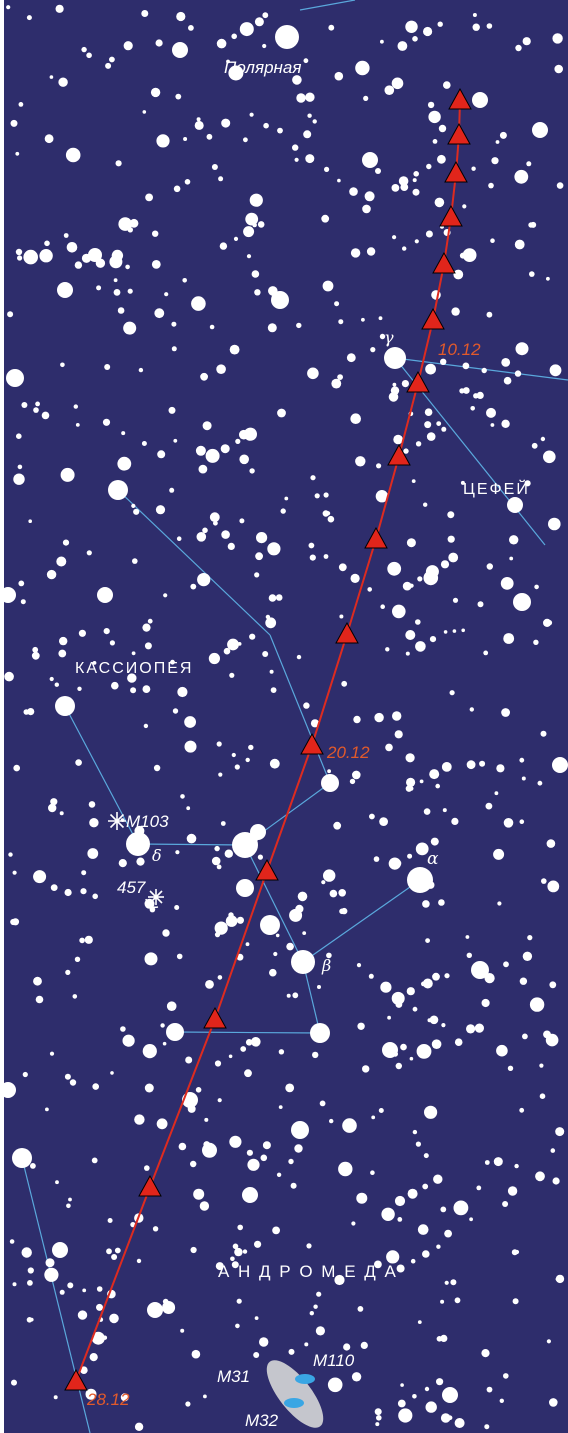 The width and height of the screenshot is (568, 1433). I want to click on m31-galaxy, so click(295, 1394).